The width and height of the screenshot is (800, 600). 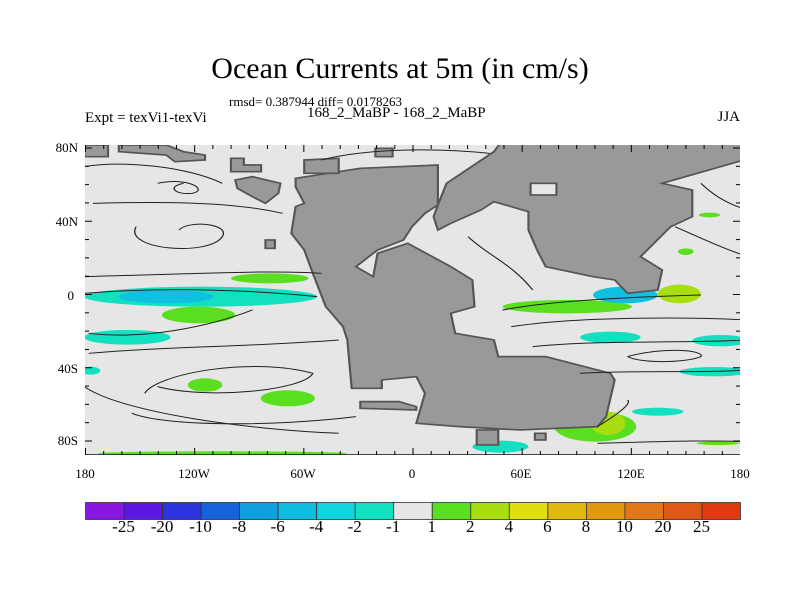 What do you see at coordinates (393, 526) in the screenshot?
I see `colorbar-level-label: -1` at bounding box center [393, 526].